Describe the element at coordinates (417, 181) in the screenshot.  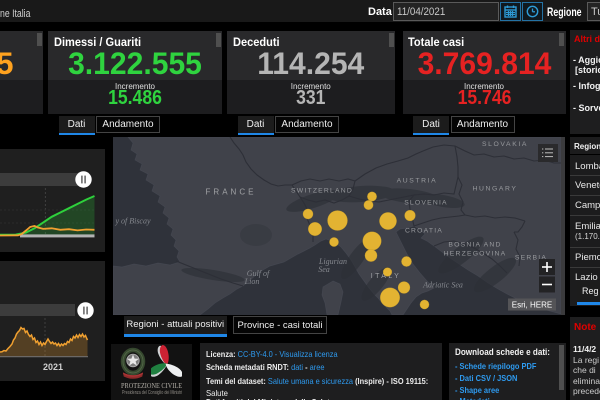
I see `svg-text: AUSTRIA` at that location.